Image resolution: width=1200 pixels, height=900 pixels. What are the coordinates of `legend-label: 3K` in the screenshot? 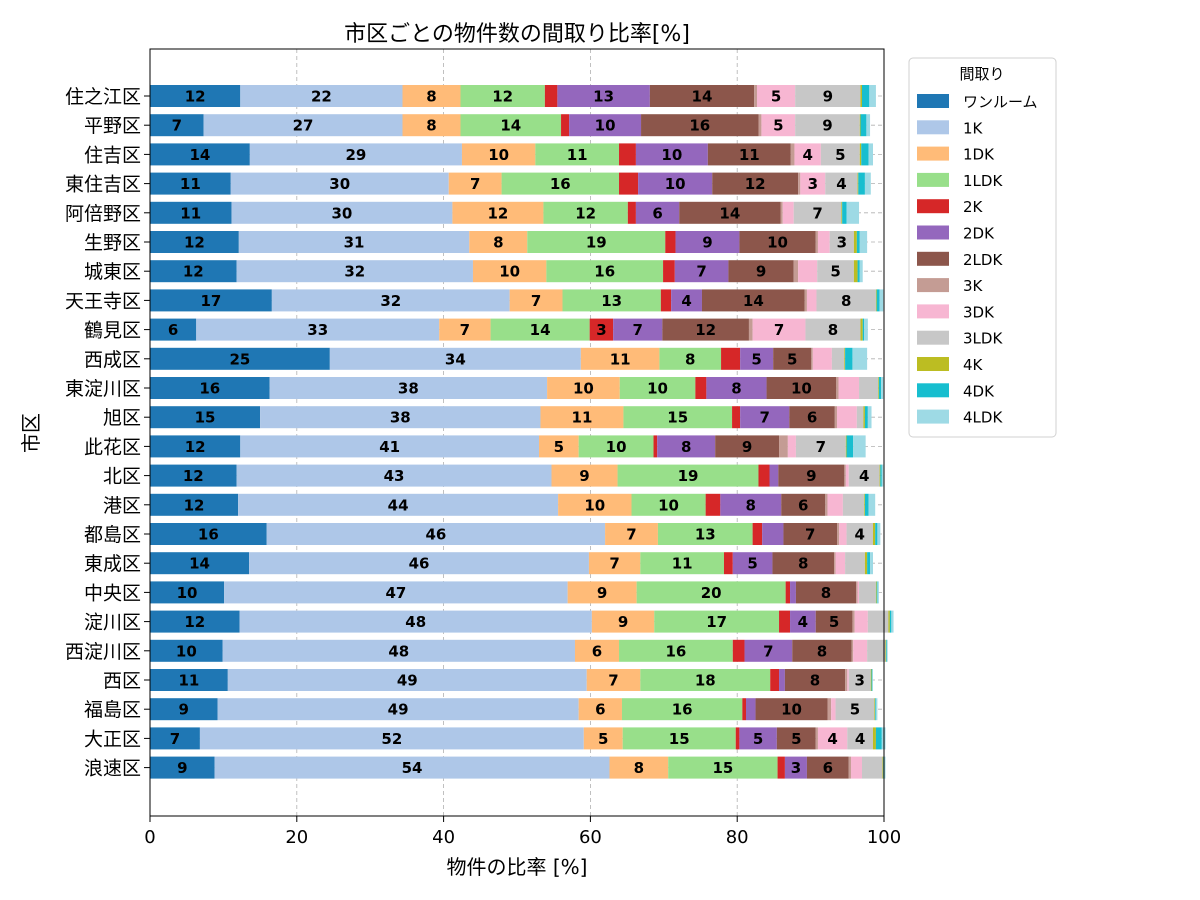 It's located at (973, 286).